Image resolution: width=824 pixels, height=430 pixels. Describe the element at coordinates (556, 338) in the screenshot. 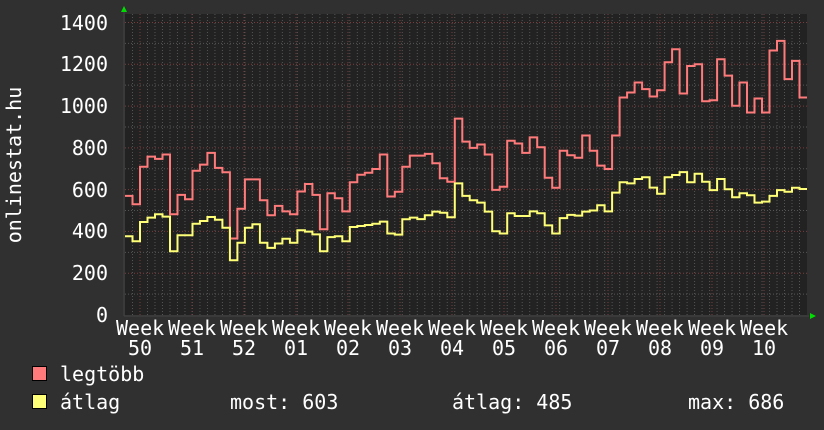

I see `x-tick-label: Week 06` at that location.